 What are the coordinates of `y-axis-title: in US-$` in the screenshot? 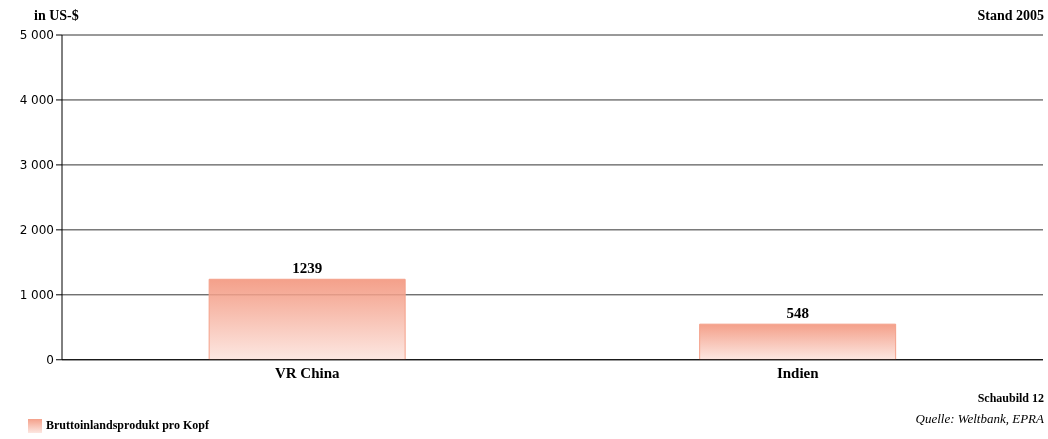 It's located at (56, 16).